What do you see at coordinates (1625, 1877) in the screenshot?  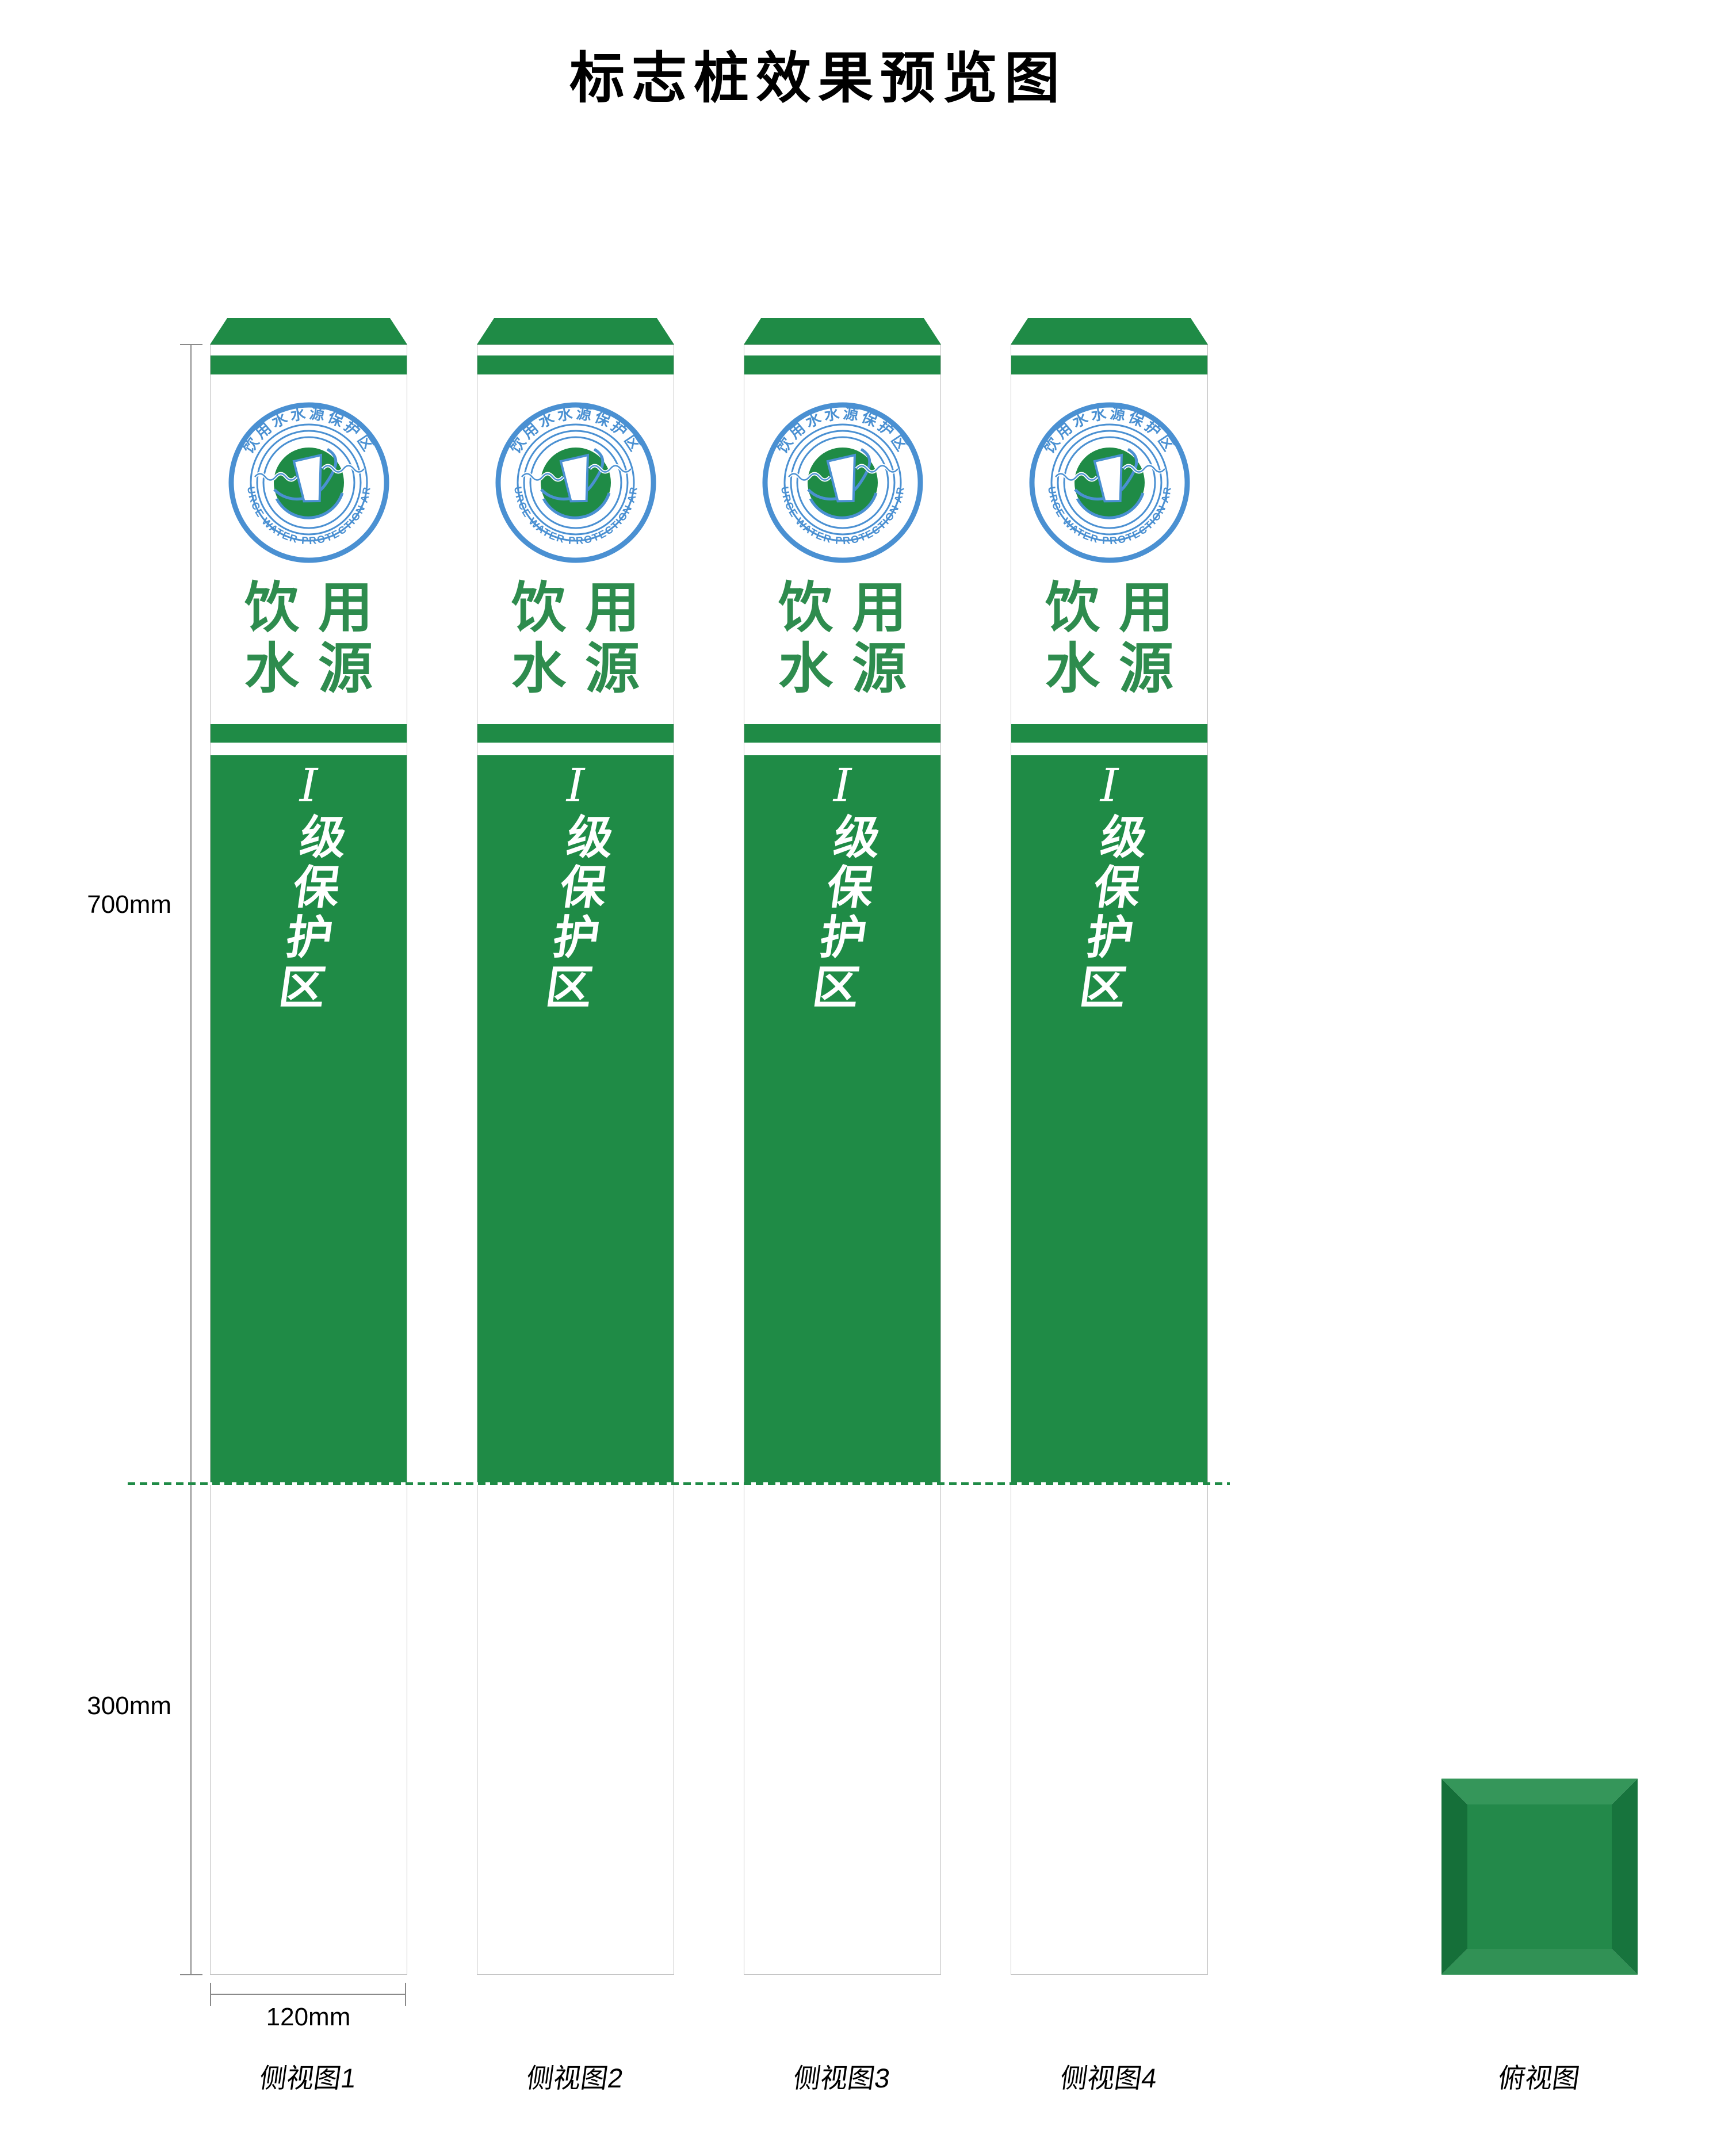 I see `topview-bevel-right` at bounding box center [1625, 1877].